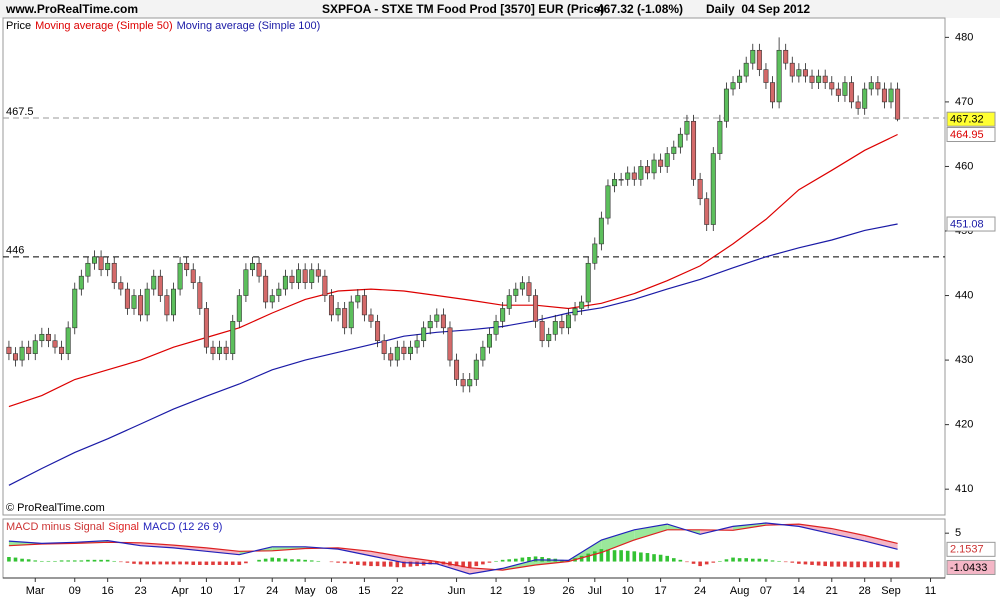 The width and height of the screenshot is (1000, 600). What do you see at coordinates (865, 591) in the screenshot?
I see `x-tick-label: 28` at bounding box center [865, 591].